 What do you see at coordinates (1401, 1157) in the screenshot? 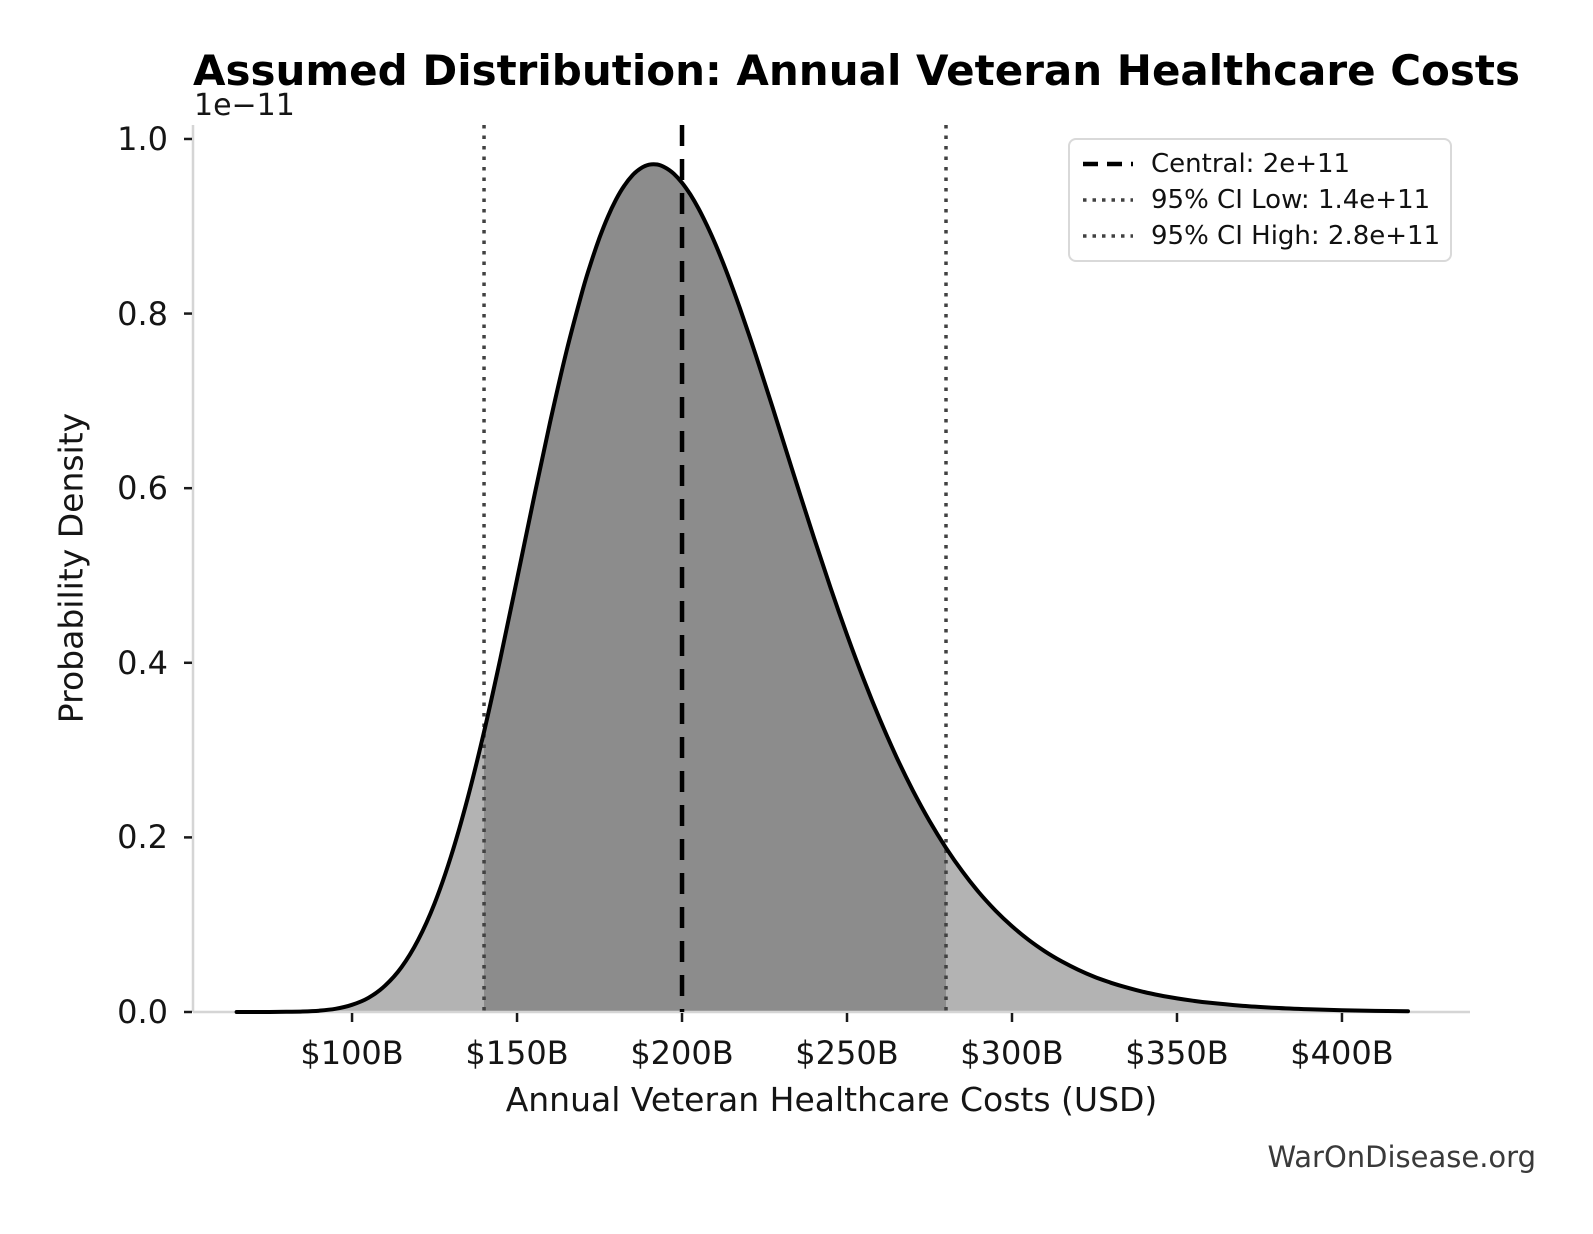
I see `watermark: WarOnDisease.org` at bounding box center [1401, 1157].